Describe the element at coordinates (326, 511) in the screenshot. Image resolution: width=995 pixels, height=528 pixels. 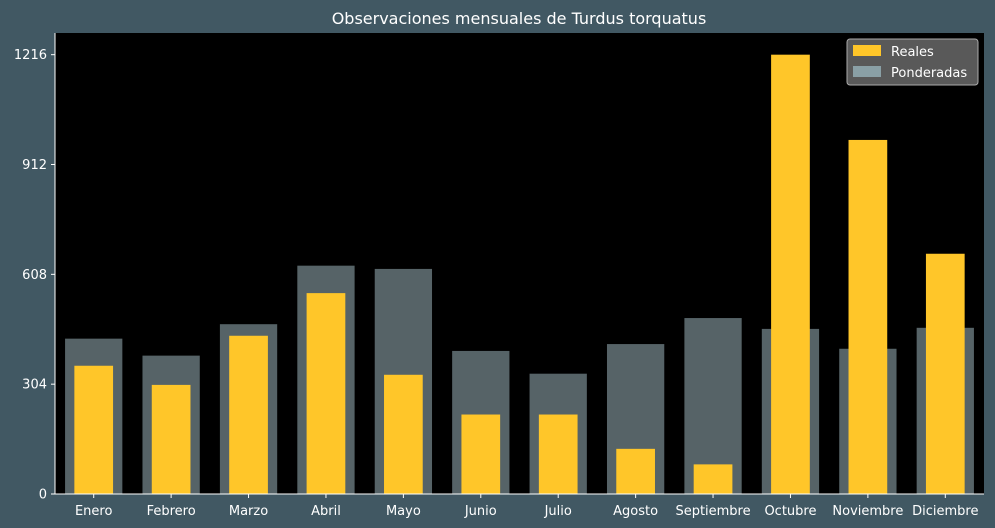
I see `x-tick-label: Abril` at that location.